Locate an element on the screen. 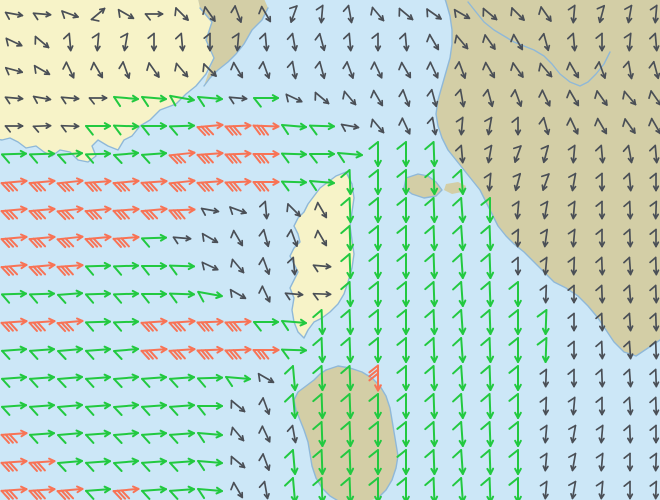 The height and width of the screenshot is (500, 660). landmass-southern-france is located at coordinates (107, 81).